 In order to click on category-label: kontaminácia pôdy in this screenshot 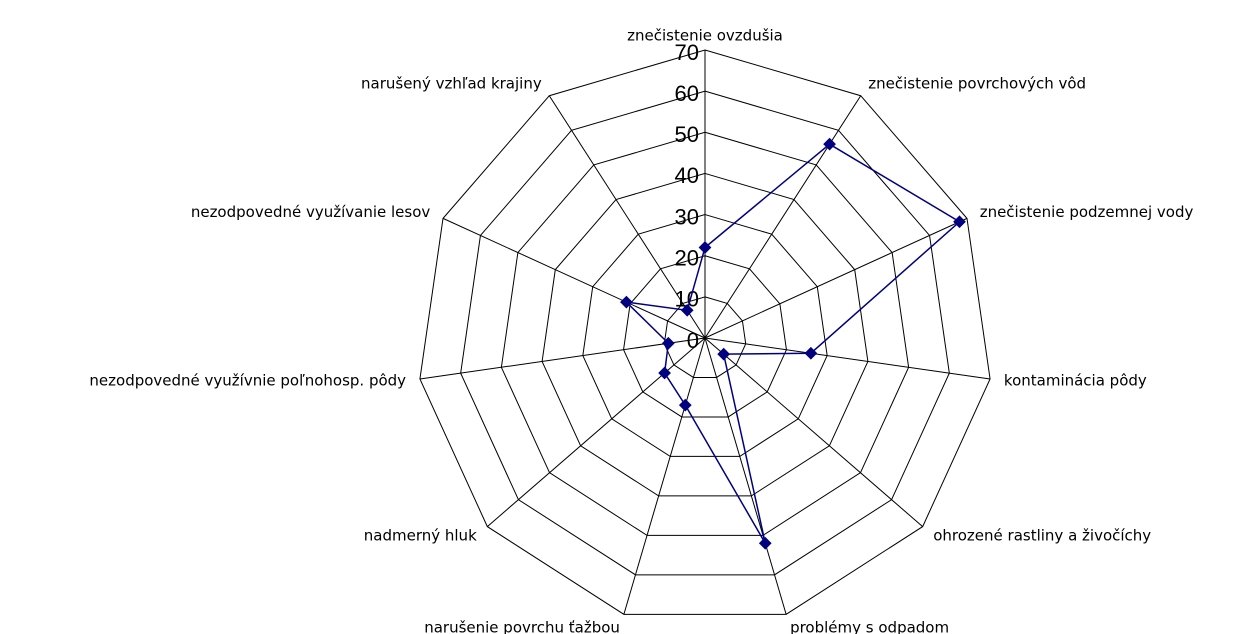, I will do `click(1075, 380)`.